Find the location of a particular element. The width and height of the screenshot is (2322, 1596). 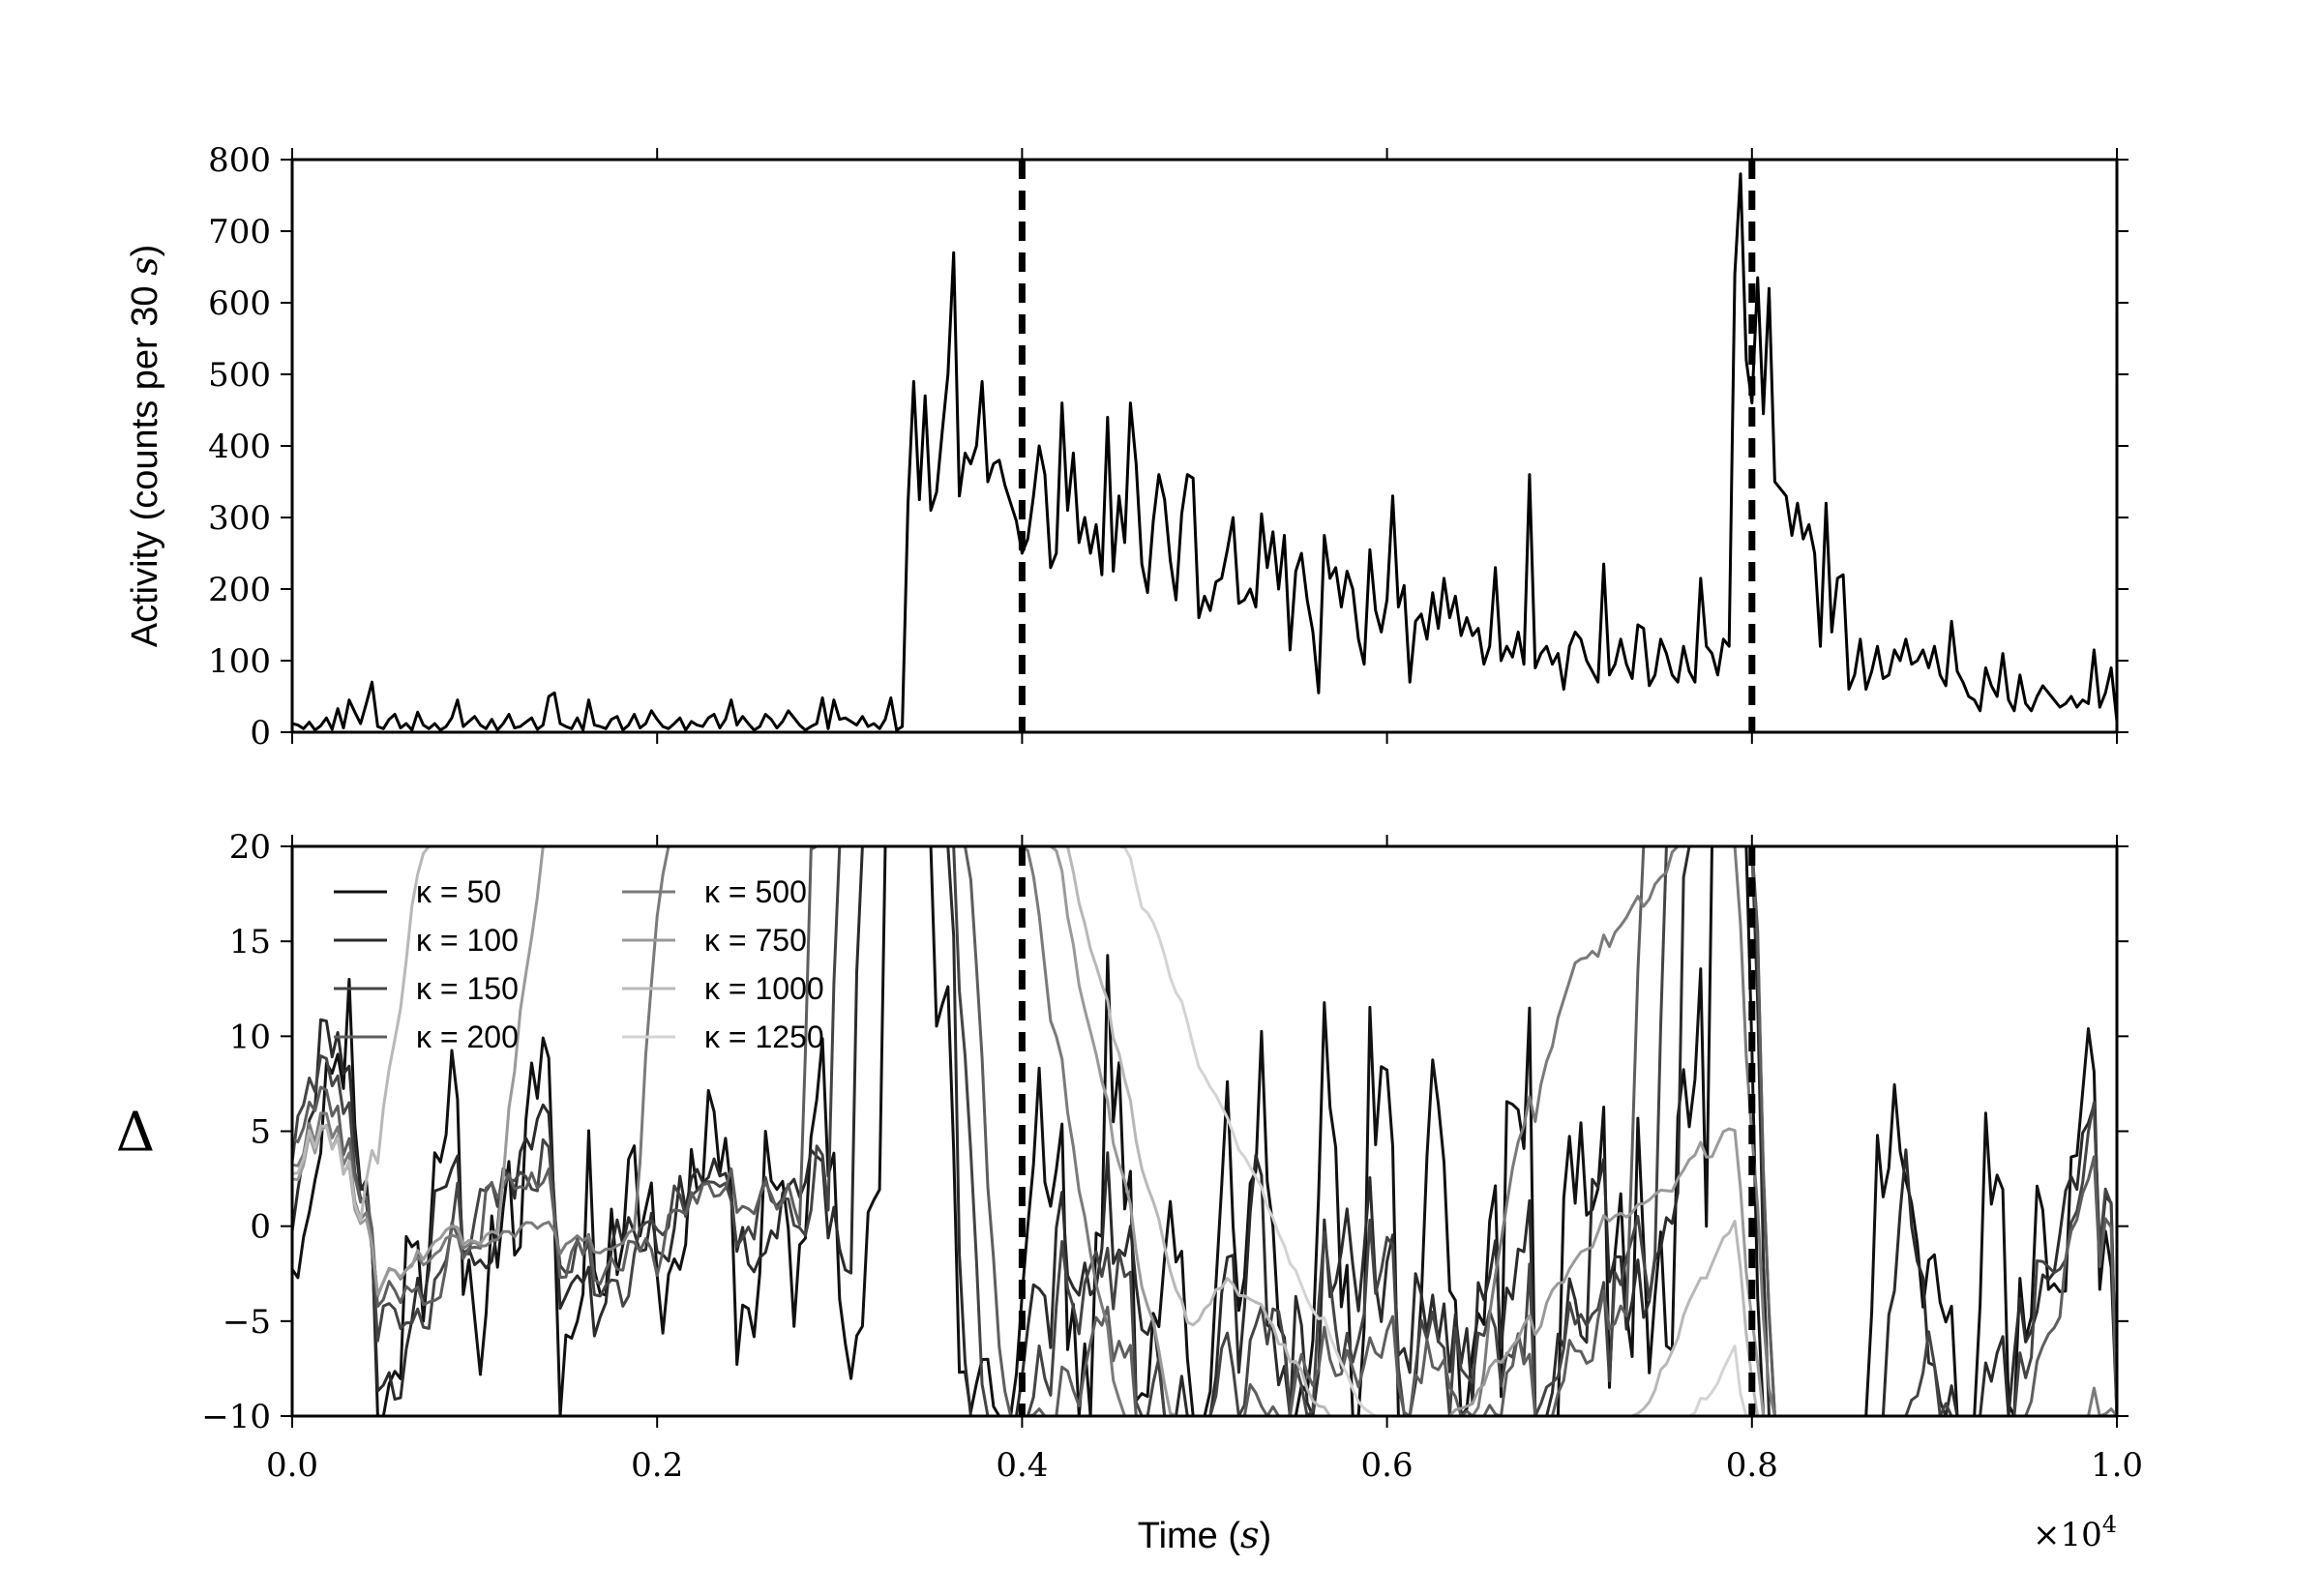

activity-y-axis-label: Activity (counts per 30 s) is located at coordinates (144, 446).